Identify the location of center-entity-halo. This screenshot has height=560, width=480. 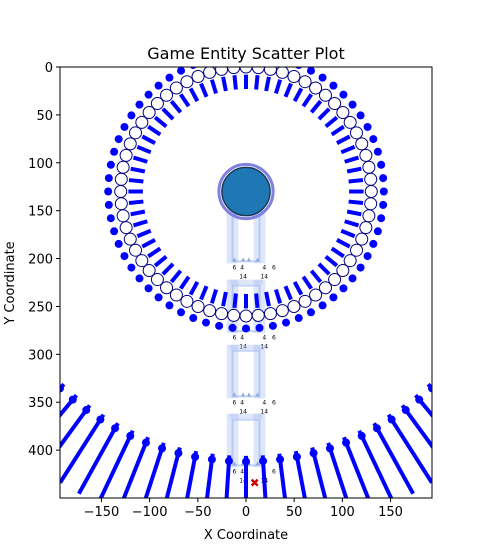
(246, 191).